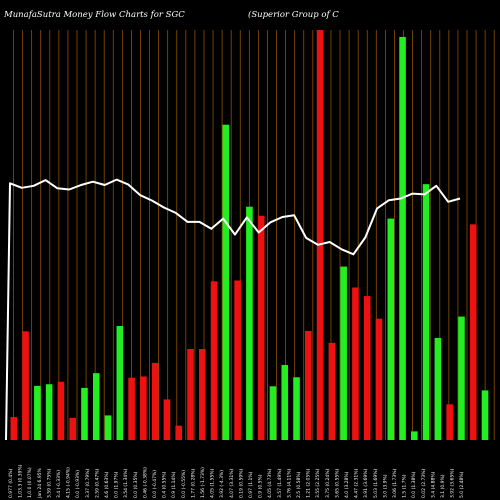 Image resolution: width=500 pixels, height=500 pixels. What do you see at coordinates (155, 484) in the screenshot?
I see `x-tick-label: 0.0 (-0.47%)` at bounding box center [155, 484].